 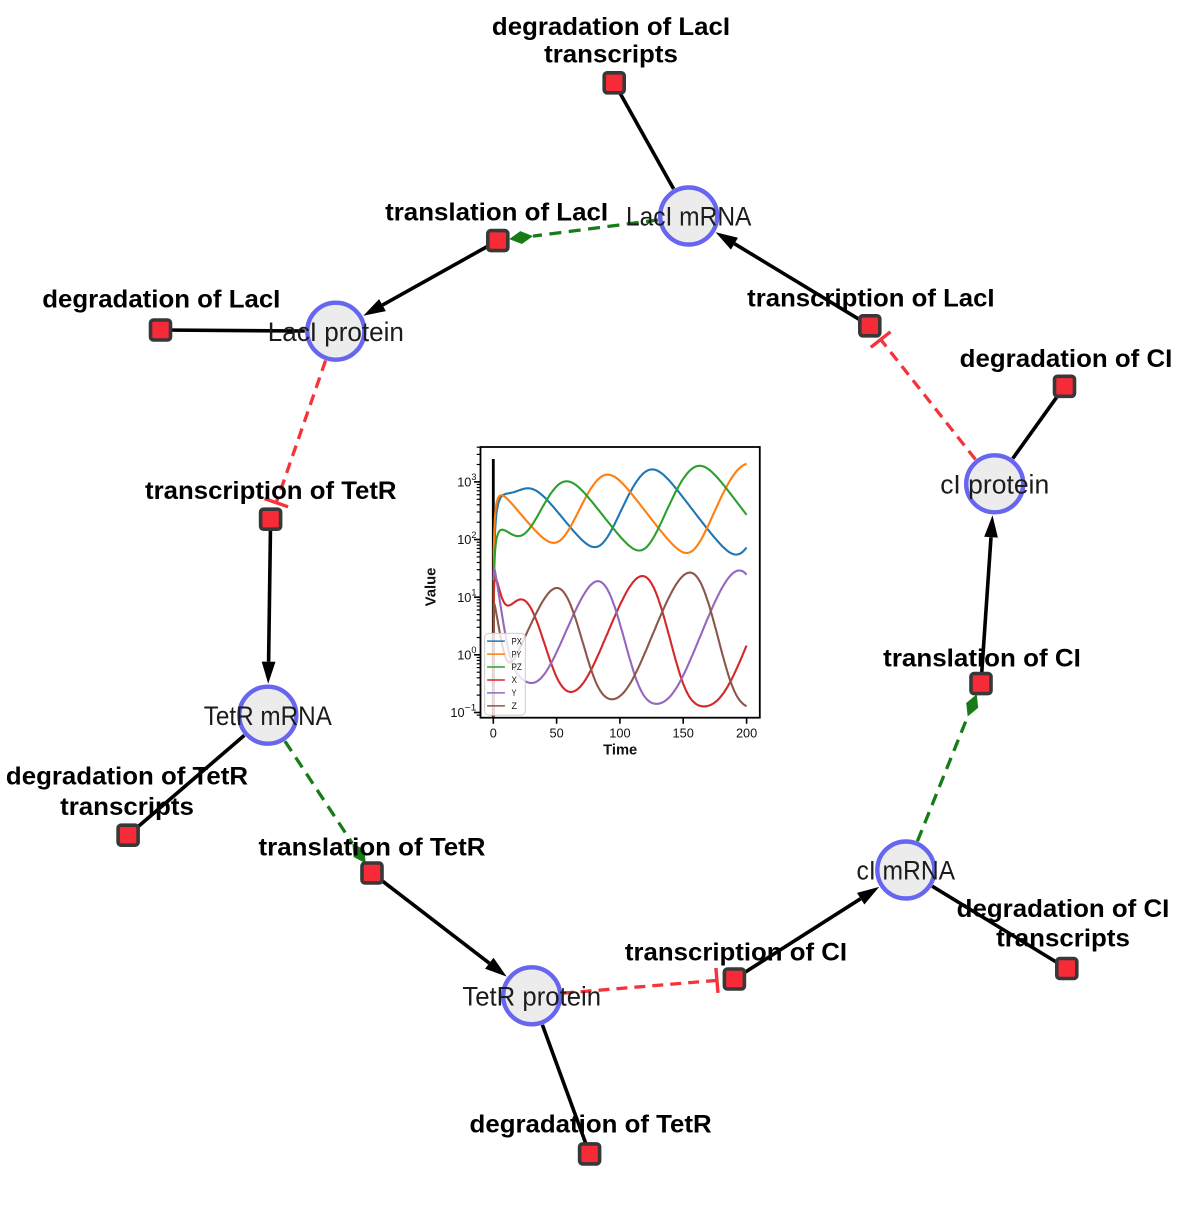 What do you see at coordinates (557, 732) in the screenshot?
I see `svg-text: 50` at bounding box center [557, 732].